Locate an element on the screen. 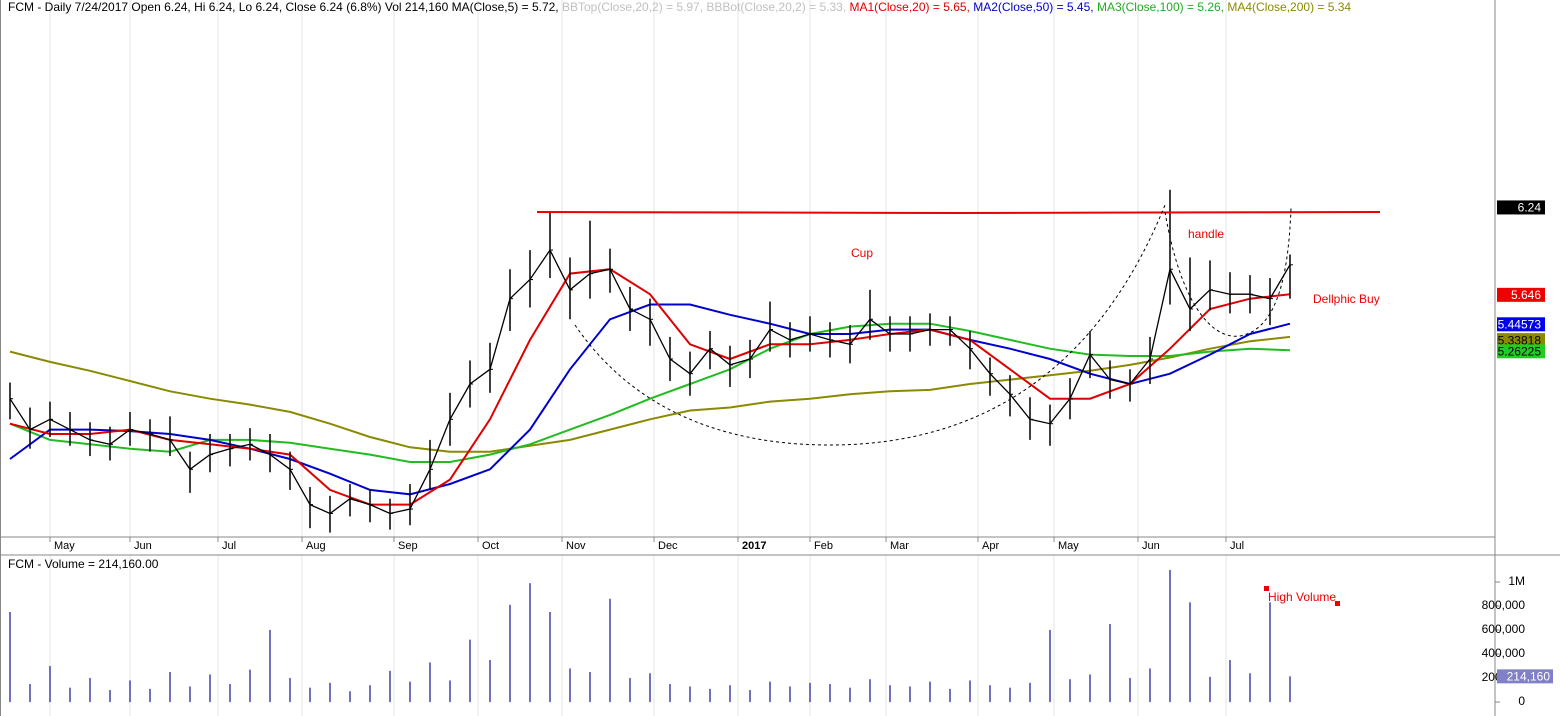 This screenshot has height=716, width=1560. title-segment: MA2(Close,50) = 5.45, is located at coordinates (1035, 7).